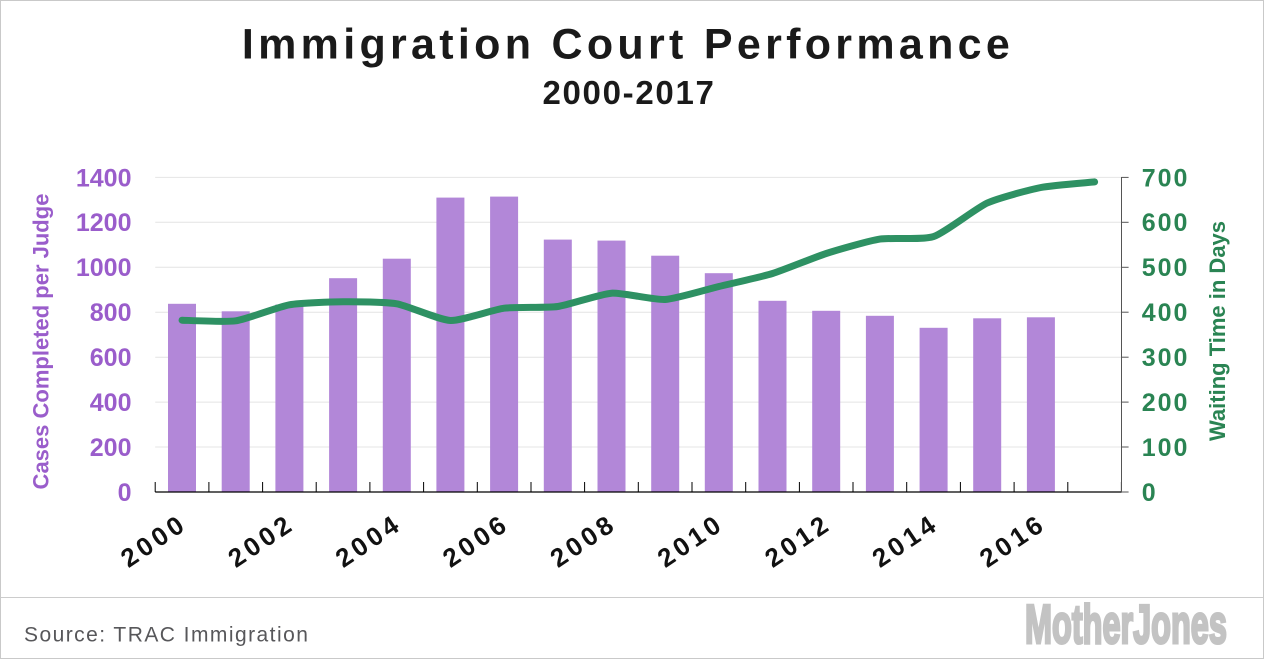 Image resolution: width=1264 pixels, height=659 pixels. I want to click on svg-text: 500, so click(1166, 268).